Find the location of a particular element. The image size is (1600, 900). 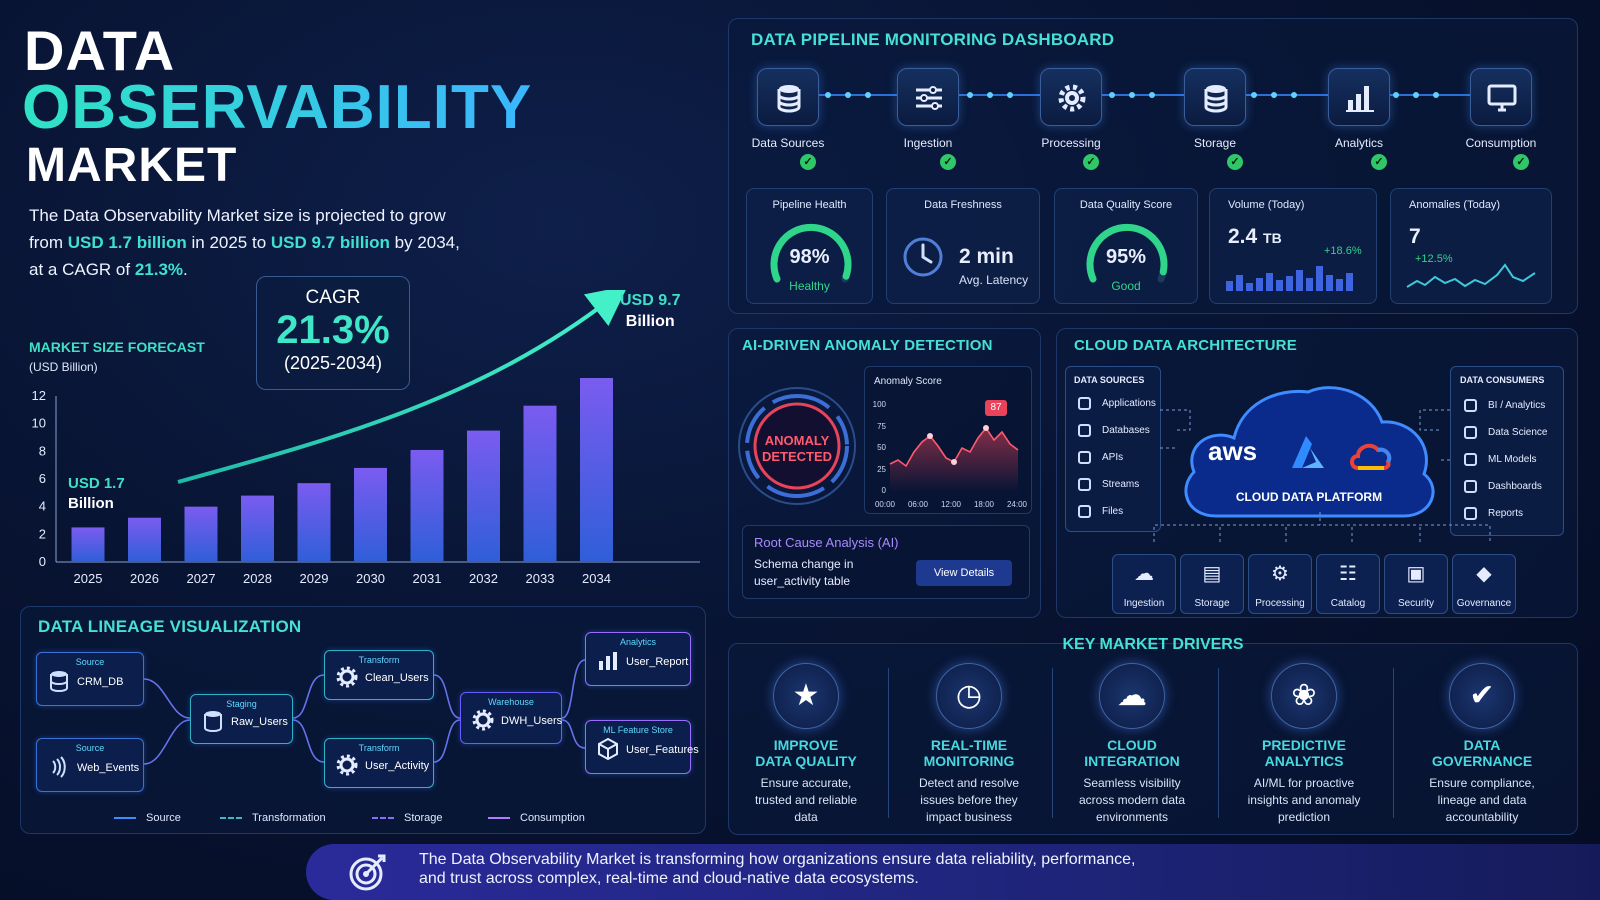

anomaly-x-tick: 00:00 is located at coordinates (885, 504).